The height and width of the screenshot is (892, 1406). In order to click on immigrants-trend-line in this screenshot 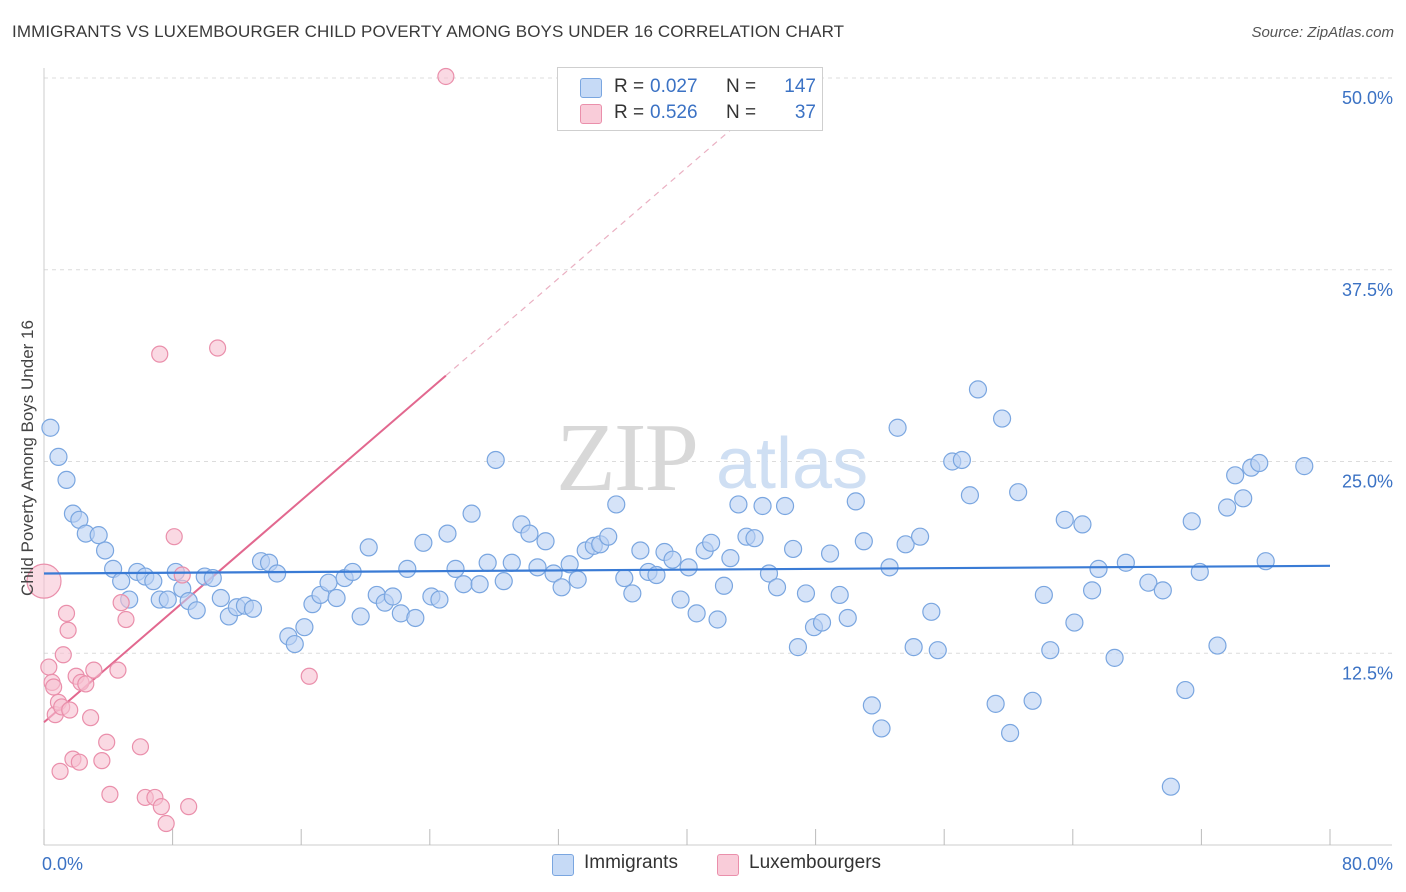, I will do `click(687, 569)`.